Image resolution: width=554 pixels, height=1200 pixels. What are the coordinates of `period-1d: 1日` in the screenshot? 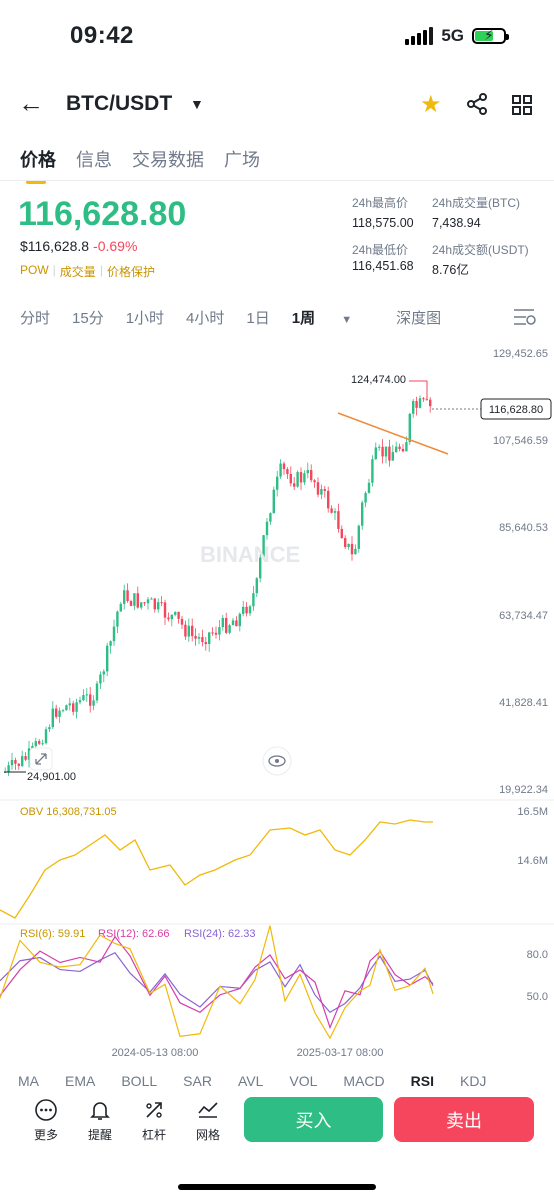 It's located at (258, 318).